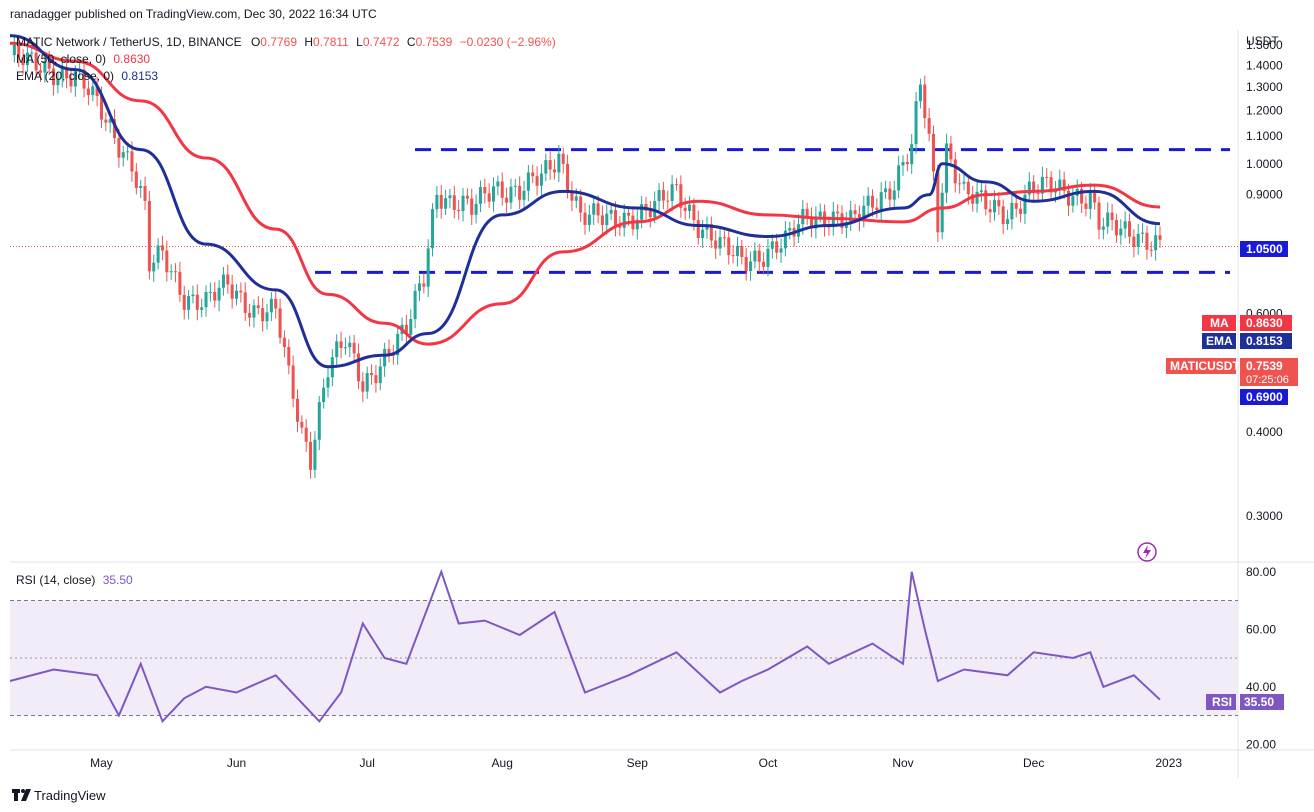  What do you see at coordinates (74, 580) in the screenshot?
I see `rsi-legend: RSI (14, close) 35.50` at bounding box center [74, 580].